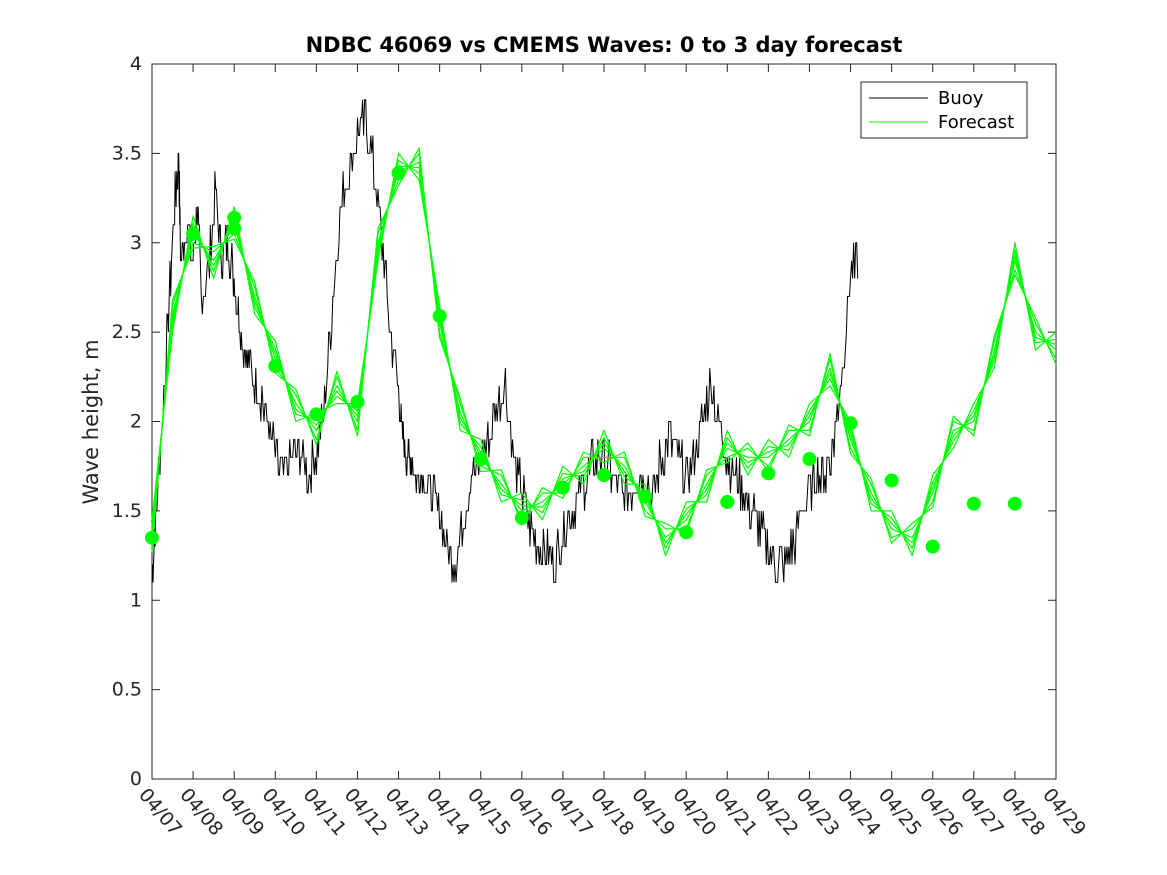 The height and width of the screenshot is (875, 1167). What do you see at coordinates (91, 421) in the screenshot?
I see `y-axis-label: Wave height, m` at bounding box center [91, 421].